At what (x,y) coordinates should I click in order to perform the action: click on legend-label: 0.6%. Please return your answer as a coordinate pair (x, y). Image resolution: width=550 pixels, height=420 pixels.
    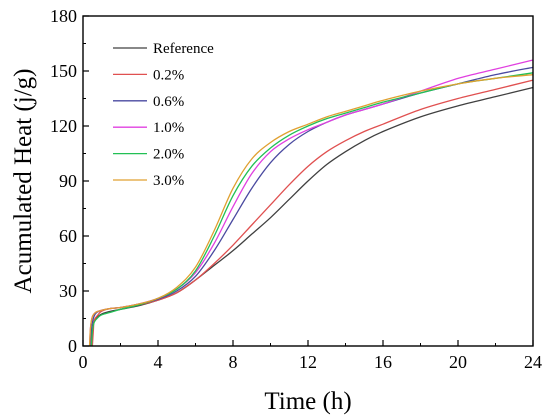
    Looking at the image, I should click on (168, 102).